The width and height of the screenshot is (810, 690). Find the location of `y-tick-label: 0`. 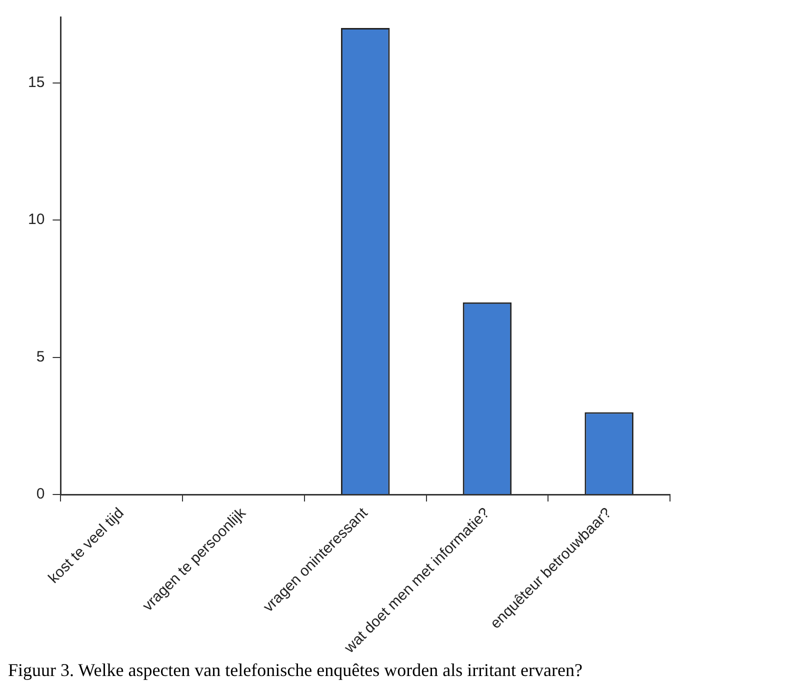

y-tick-label: 0 is located at coordinates (40, 494).